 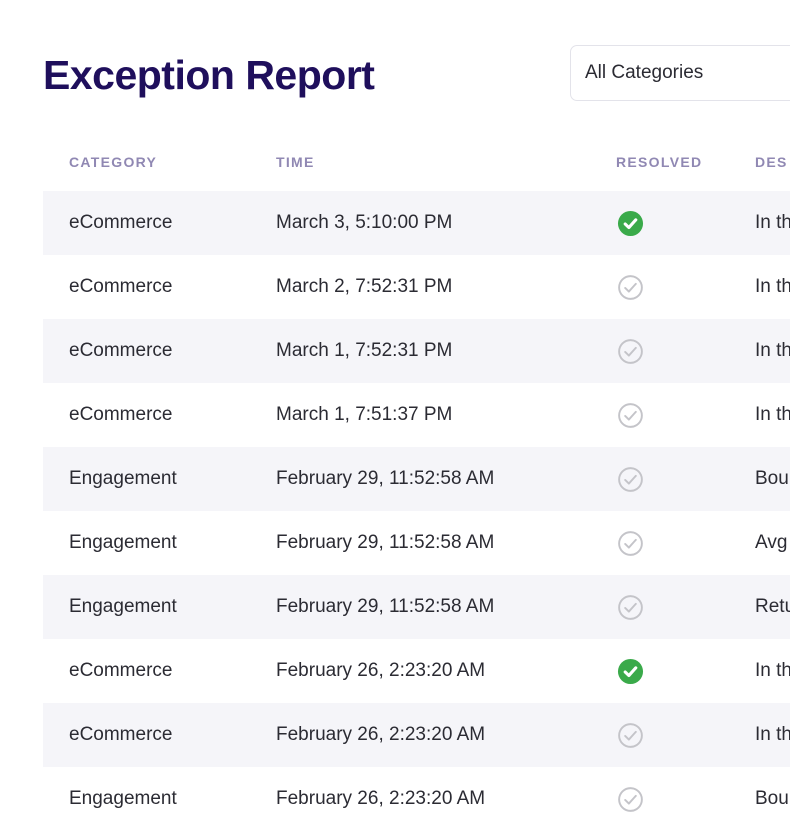 I want to click on column-header-category: CATEGORY, so click(x=113, y=162).